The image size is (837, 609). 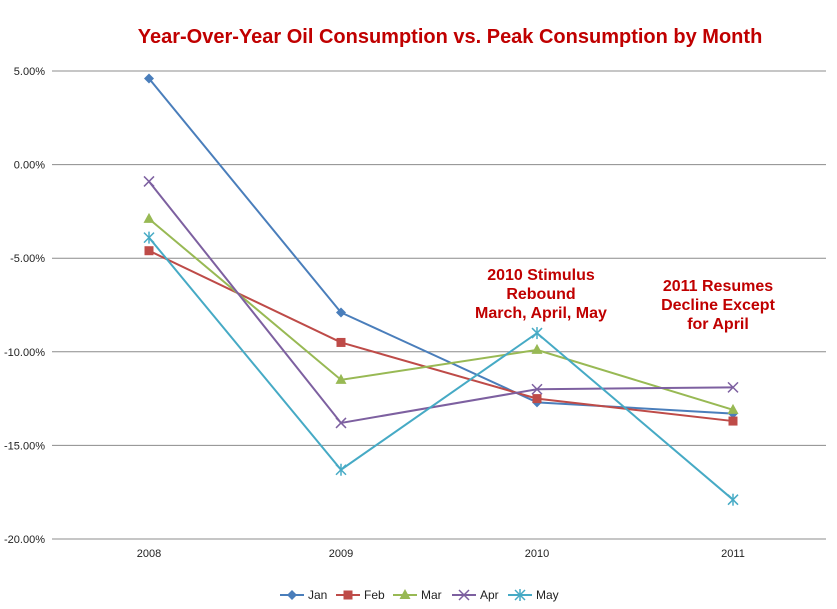 What do you see at coordinates (405, 594) in the screenshot?
I see `legend-marker-mar` at bounding box center [405, 594].